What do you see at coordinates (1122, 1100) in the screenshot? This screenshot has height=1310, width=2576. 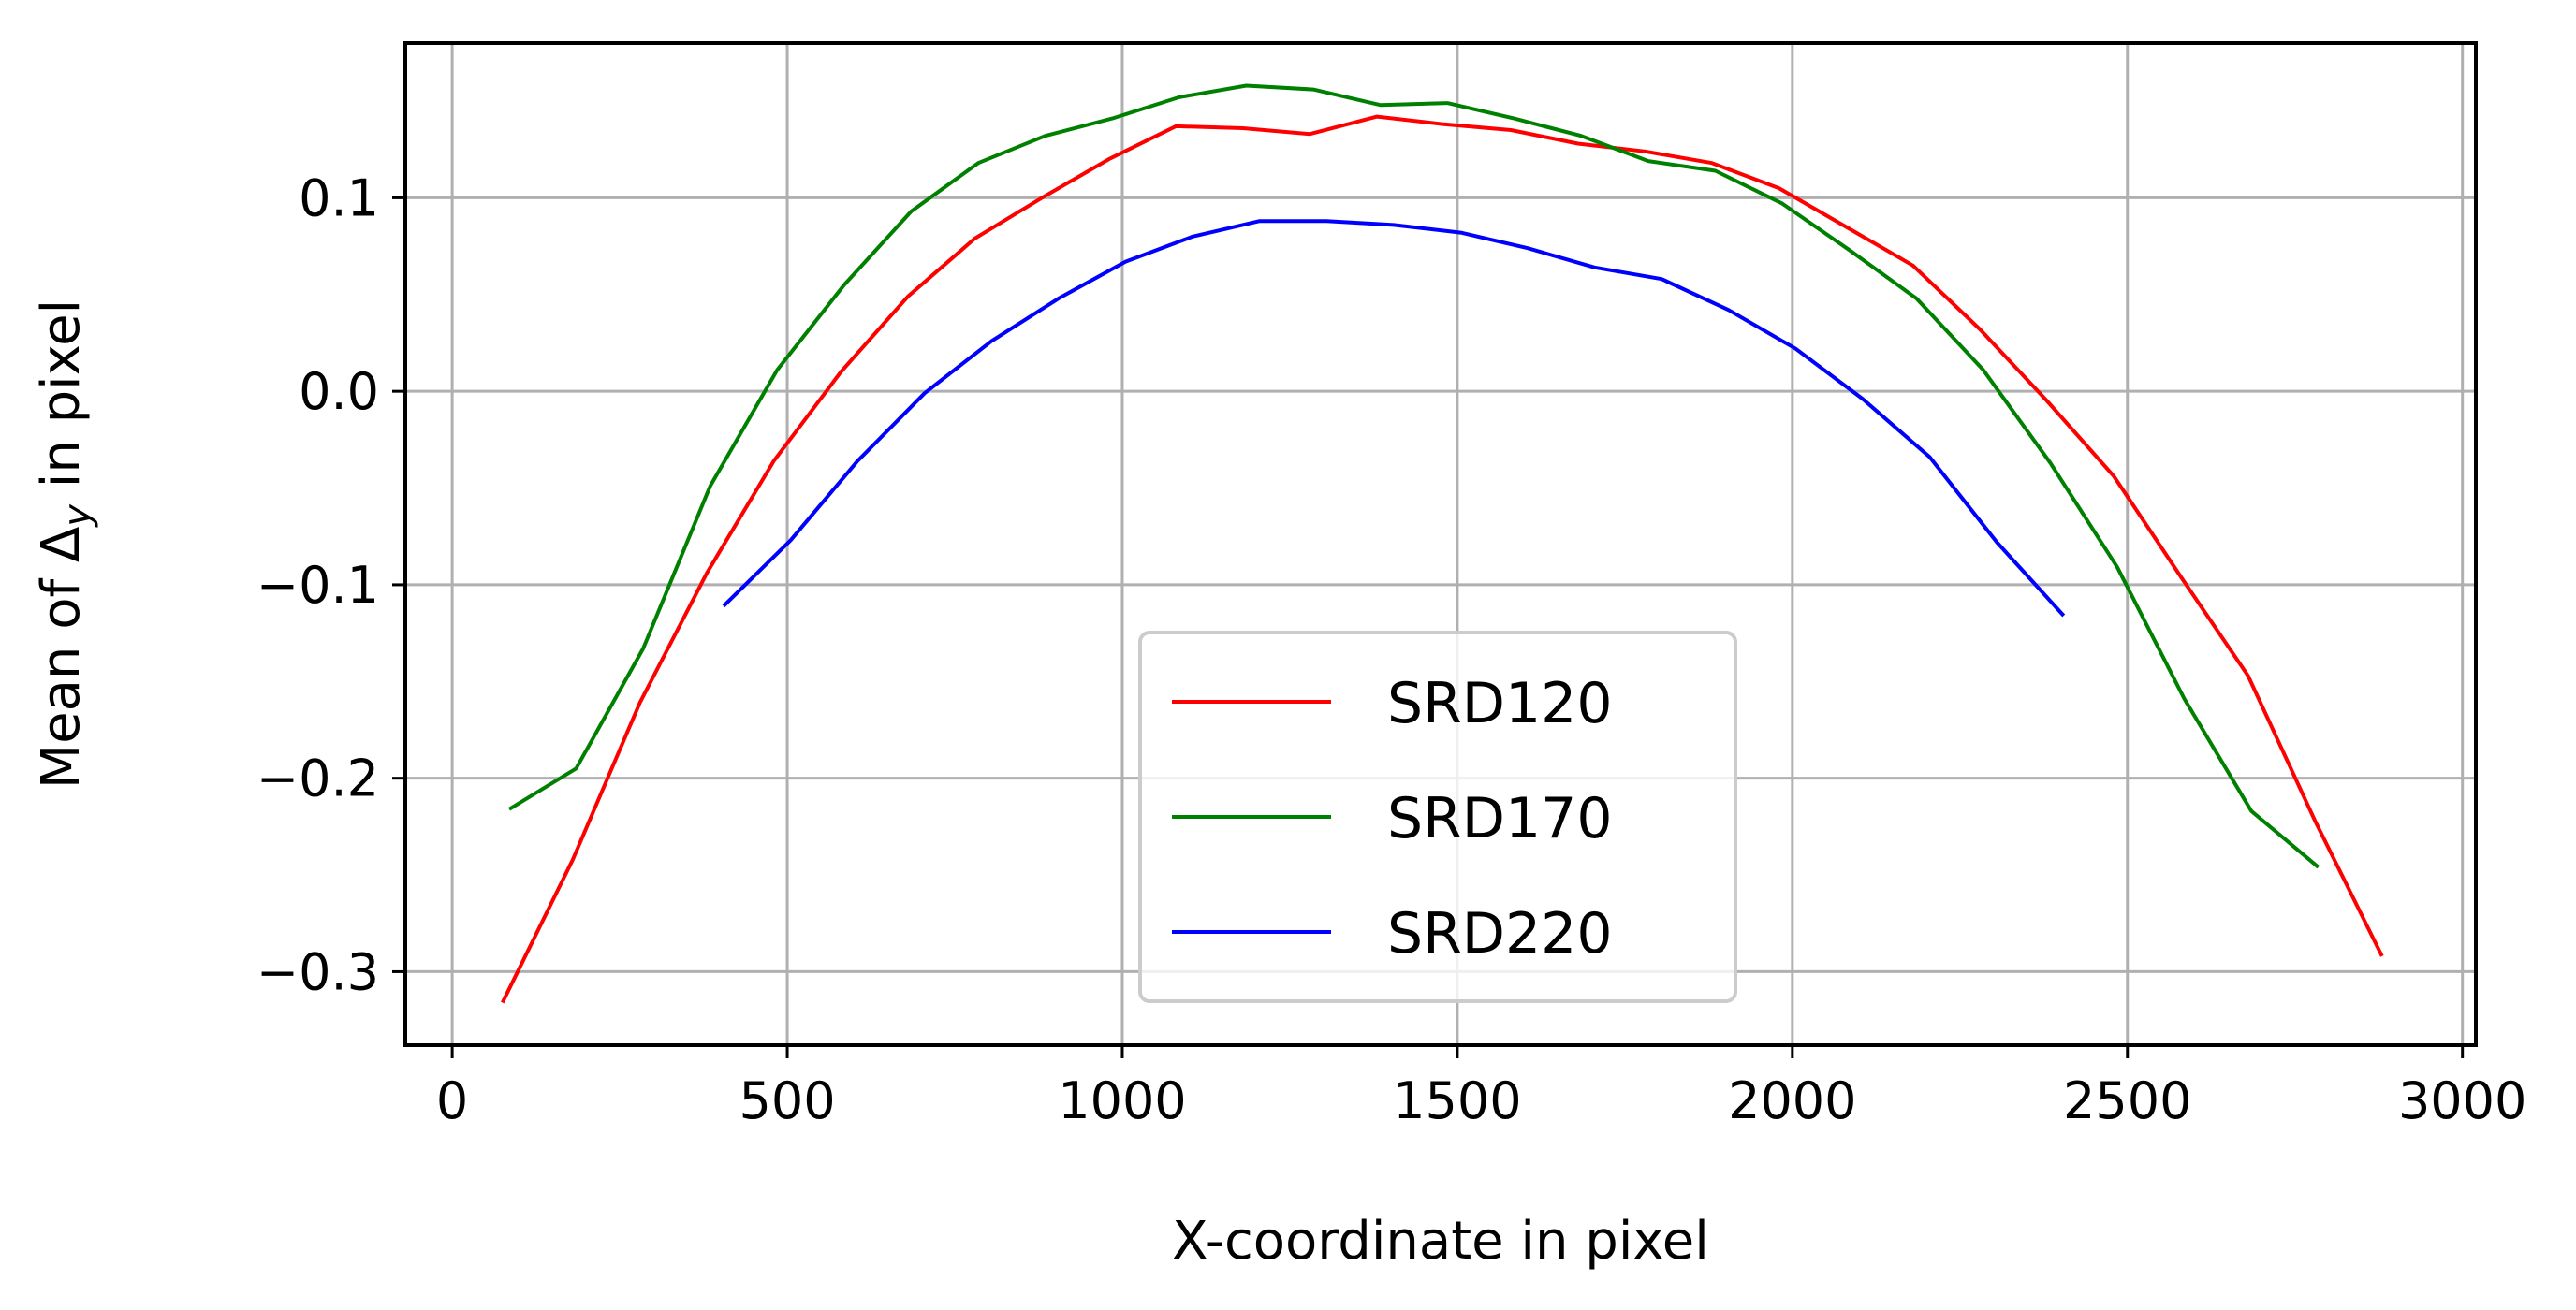 I see `x-tick-label: 1000` at bounding box center [1122, 1100].